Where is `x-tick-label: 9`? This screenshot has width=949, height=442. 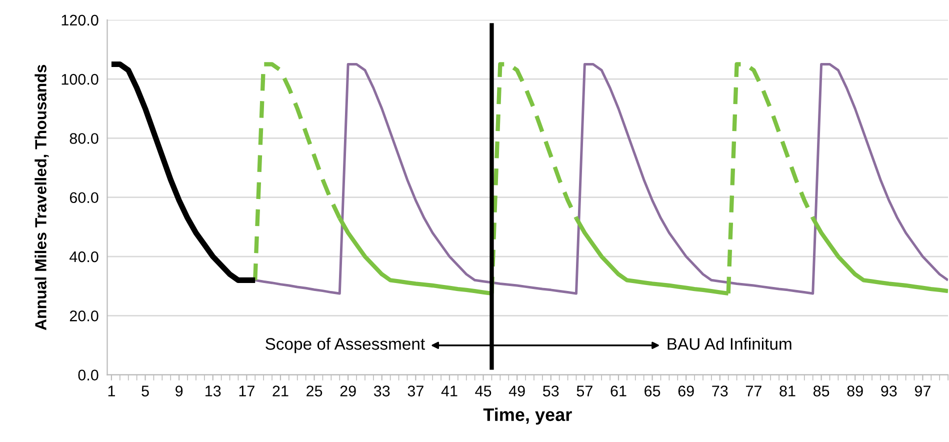
x-tick-label: 9 is located at coordinates (179, 391).